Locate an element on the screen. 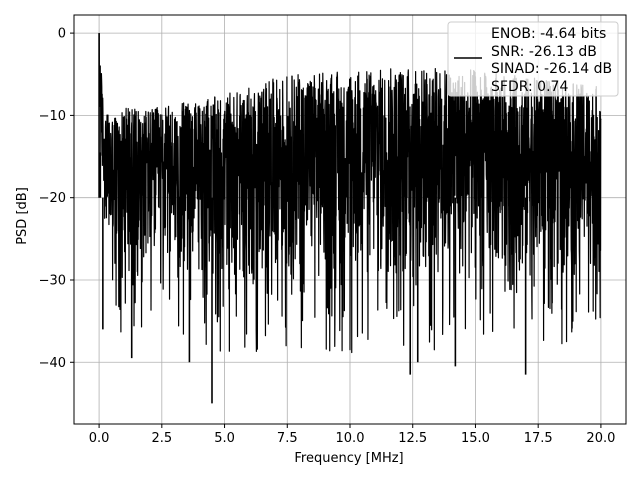 The width and height of the screenshot is (640, 480). legend-entry-snr: SNR: -26.13 dB is located at coordinates (544, 52).